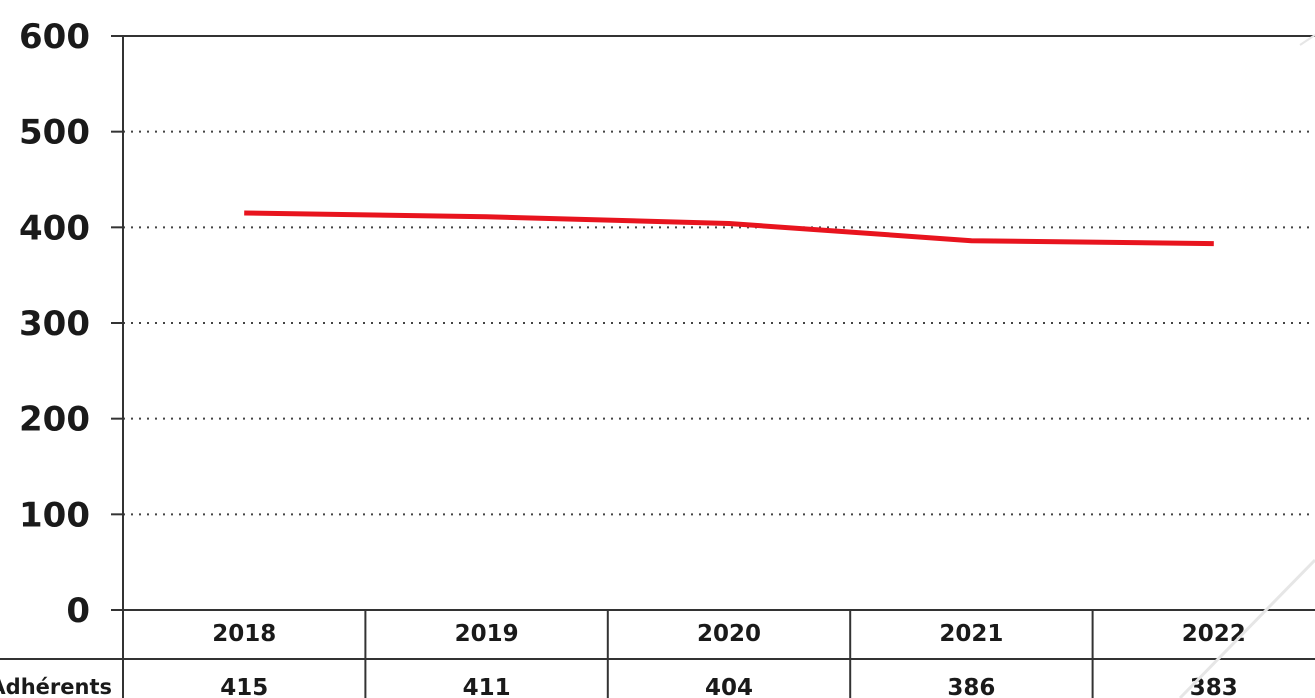 The image size is (1315, 698). What do you see at coordinates (729, 228) in the screenshot?
I see `series-lines` at bounding box center [729, 228].